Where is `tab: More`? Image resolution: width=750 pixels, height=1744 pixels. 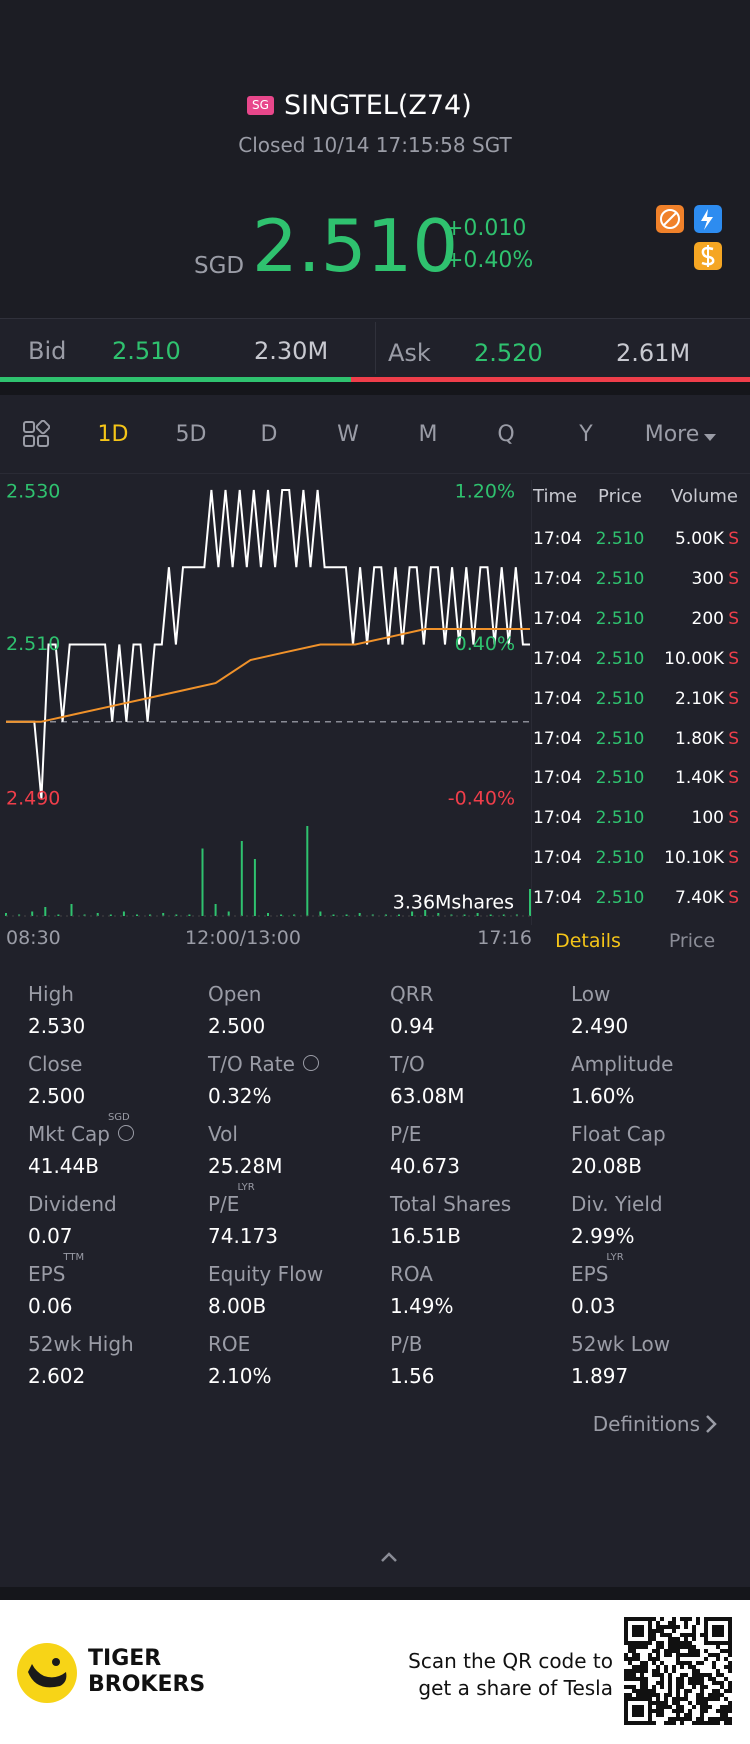 tab: More is located at coordinates (672, 434).